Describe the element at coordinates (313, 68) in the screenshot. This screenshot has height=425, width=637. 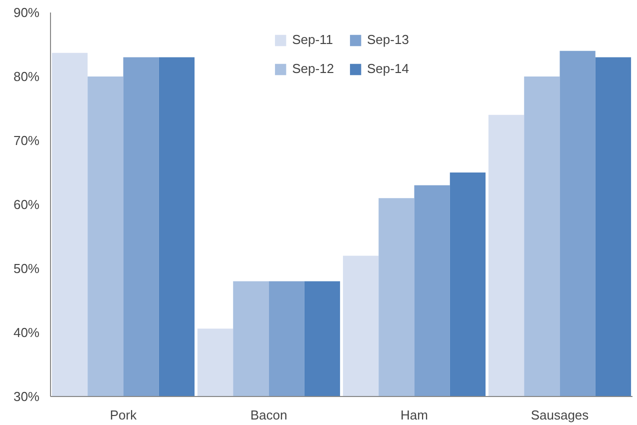
I see `legend-label: Sep-12` at that location.